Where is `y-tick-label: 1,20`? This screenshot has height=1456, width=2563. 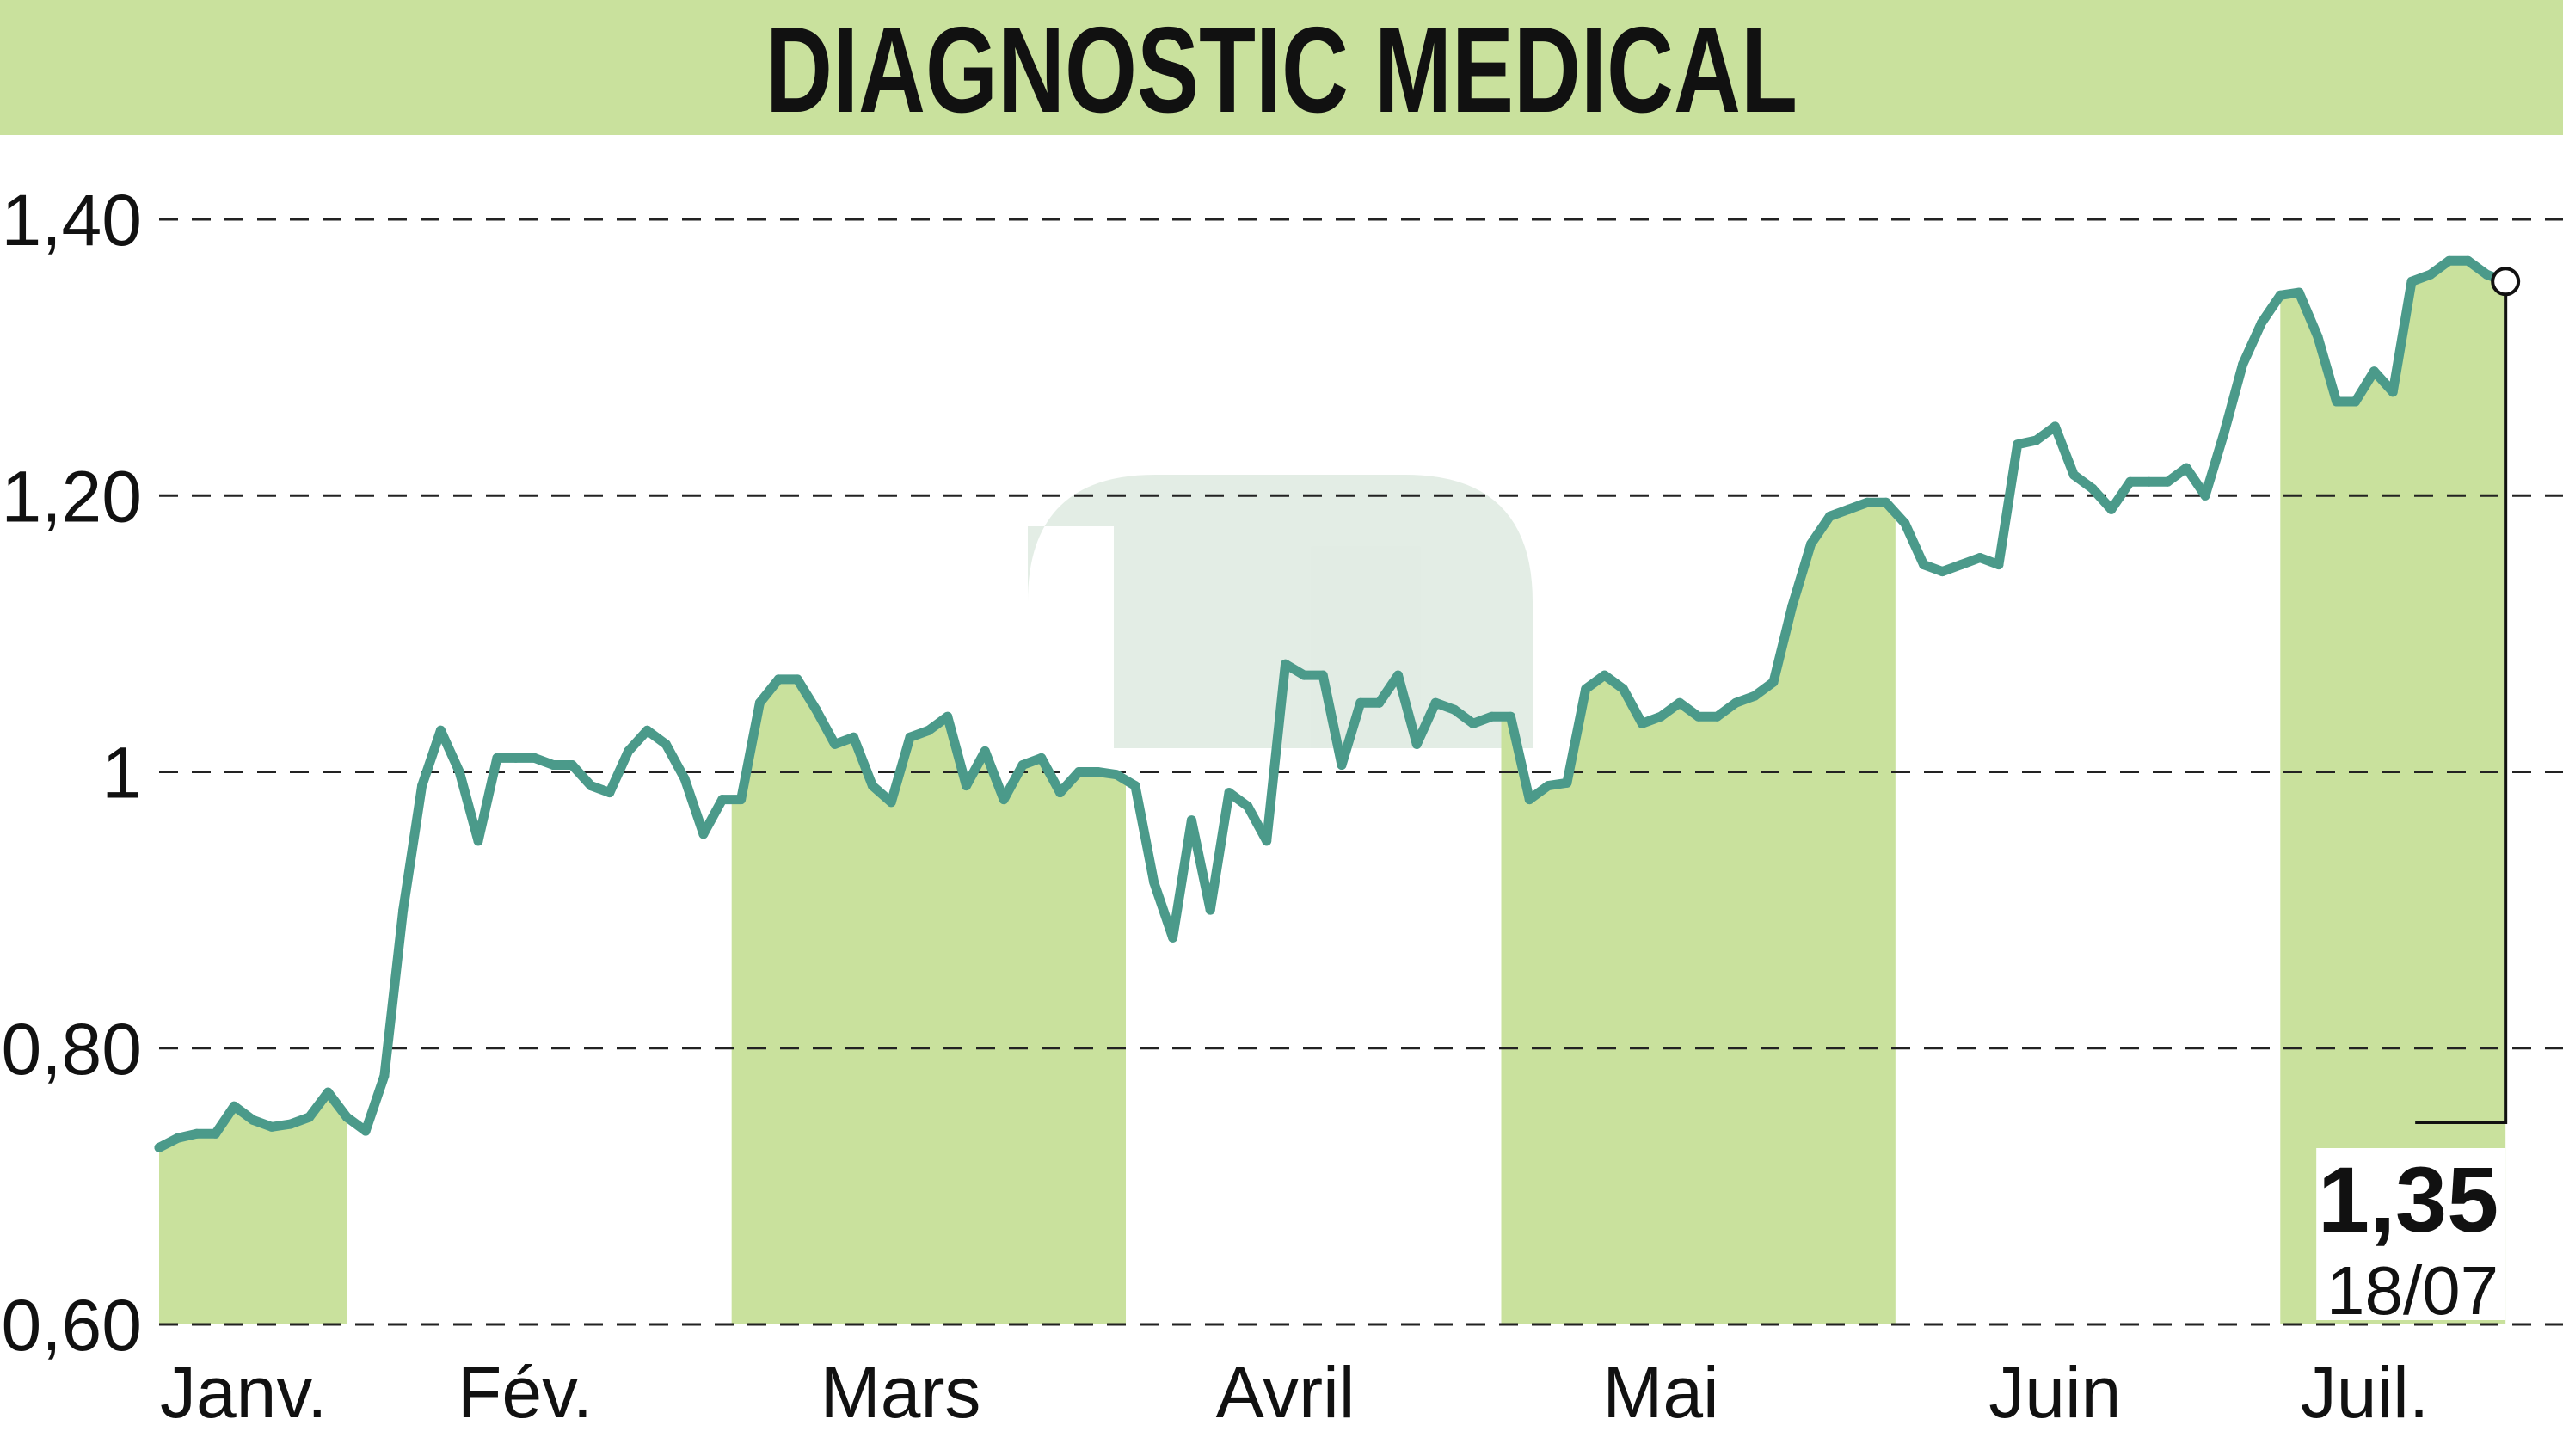
y-tick-label: 1,20 is located at coordinates (72, 497).